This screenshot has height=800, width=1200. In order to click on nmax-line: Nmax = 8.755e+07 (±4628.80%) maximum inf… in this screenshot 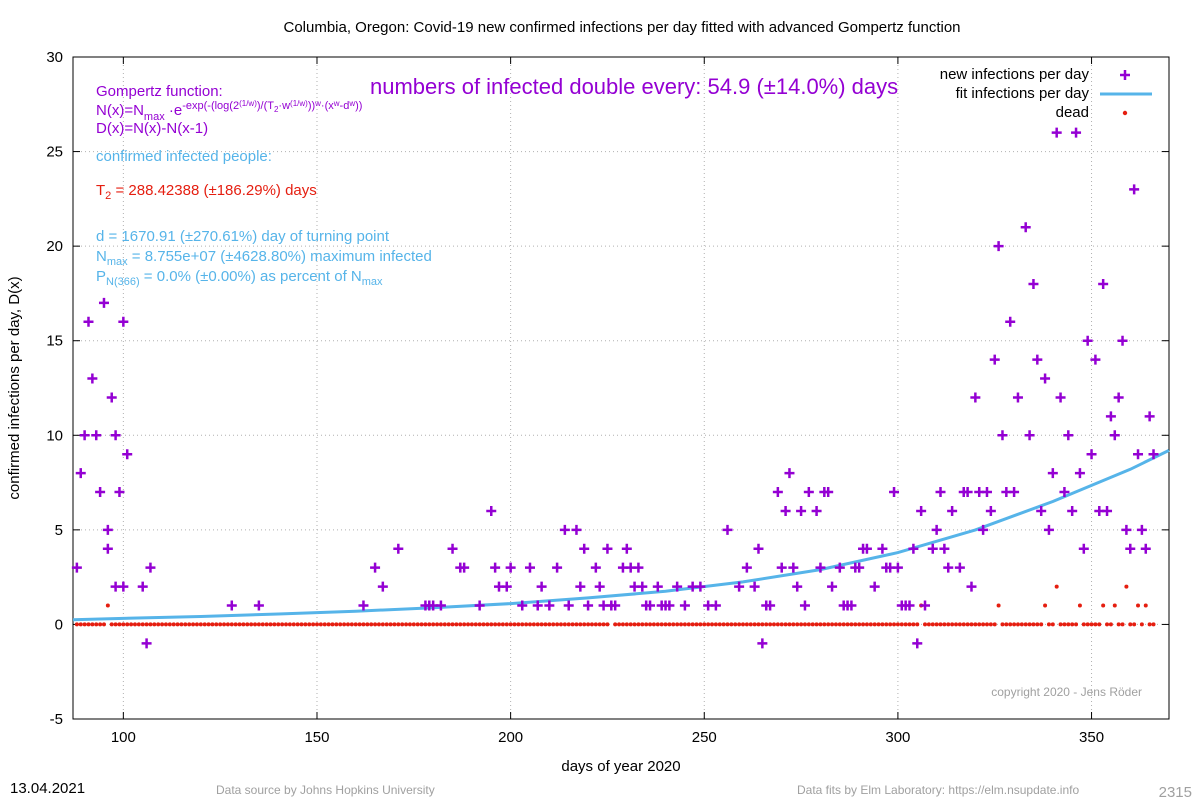, I will do `click(264, 258)`.